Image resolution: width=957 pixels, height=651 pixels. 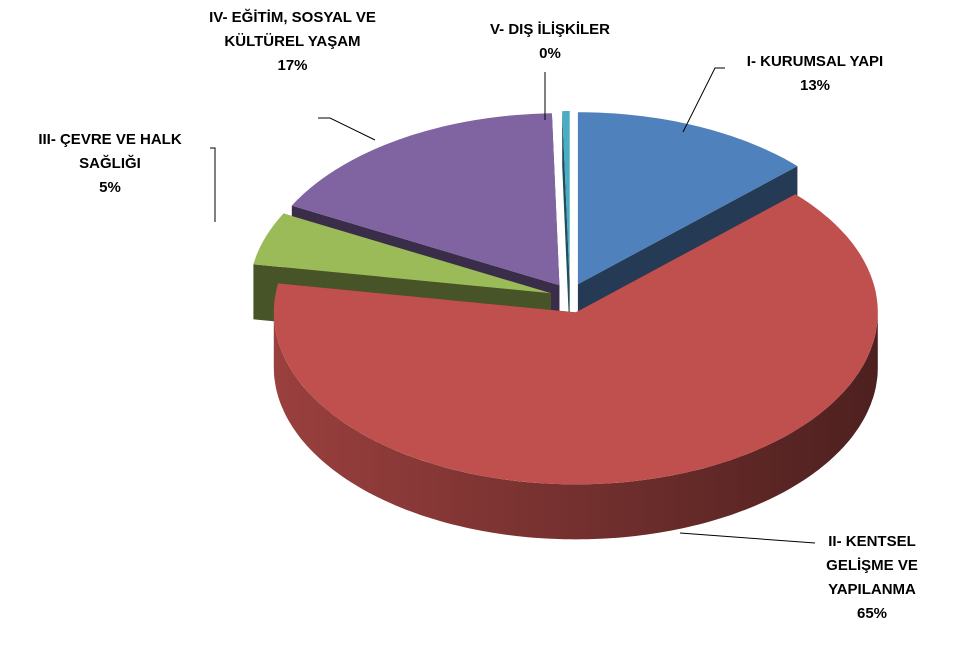 I want to click on slice-label: III- ÇEVRE VE HALK SAĞLIĞI 5%, so click(x=110, y=164).